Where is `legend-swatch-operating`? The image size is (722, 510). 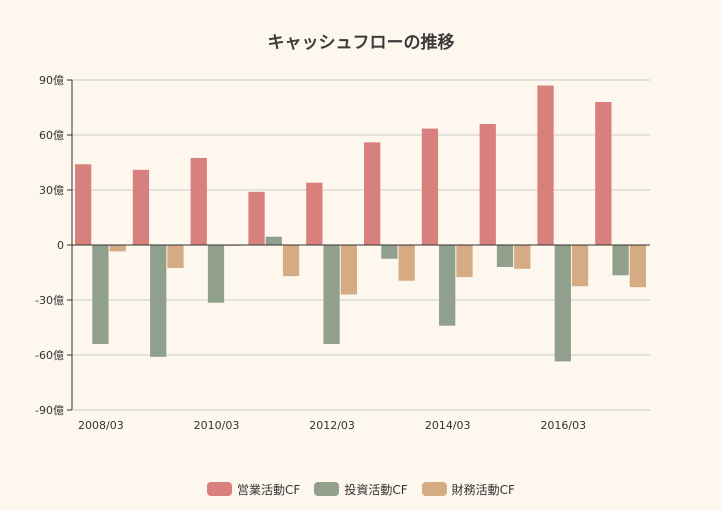 legend-swatch-operating is located at coordinates (220, 489).